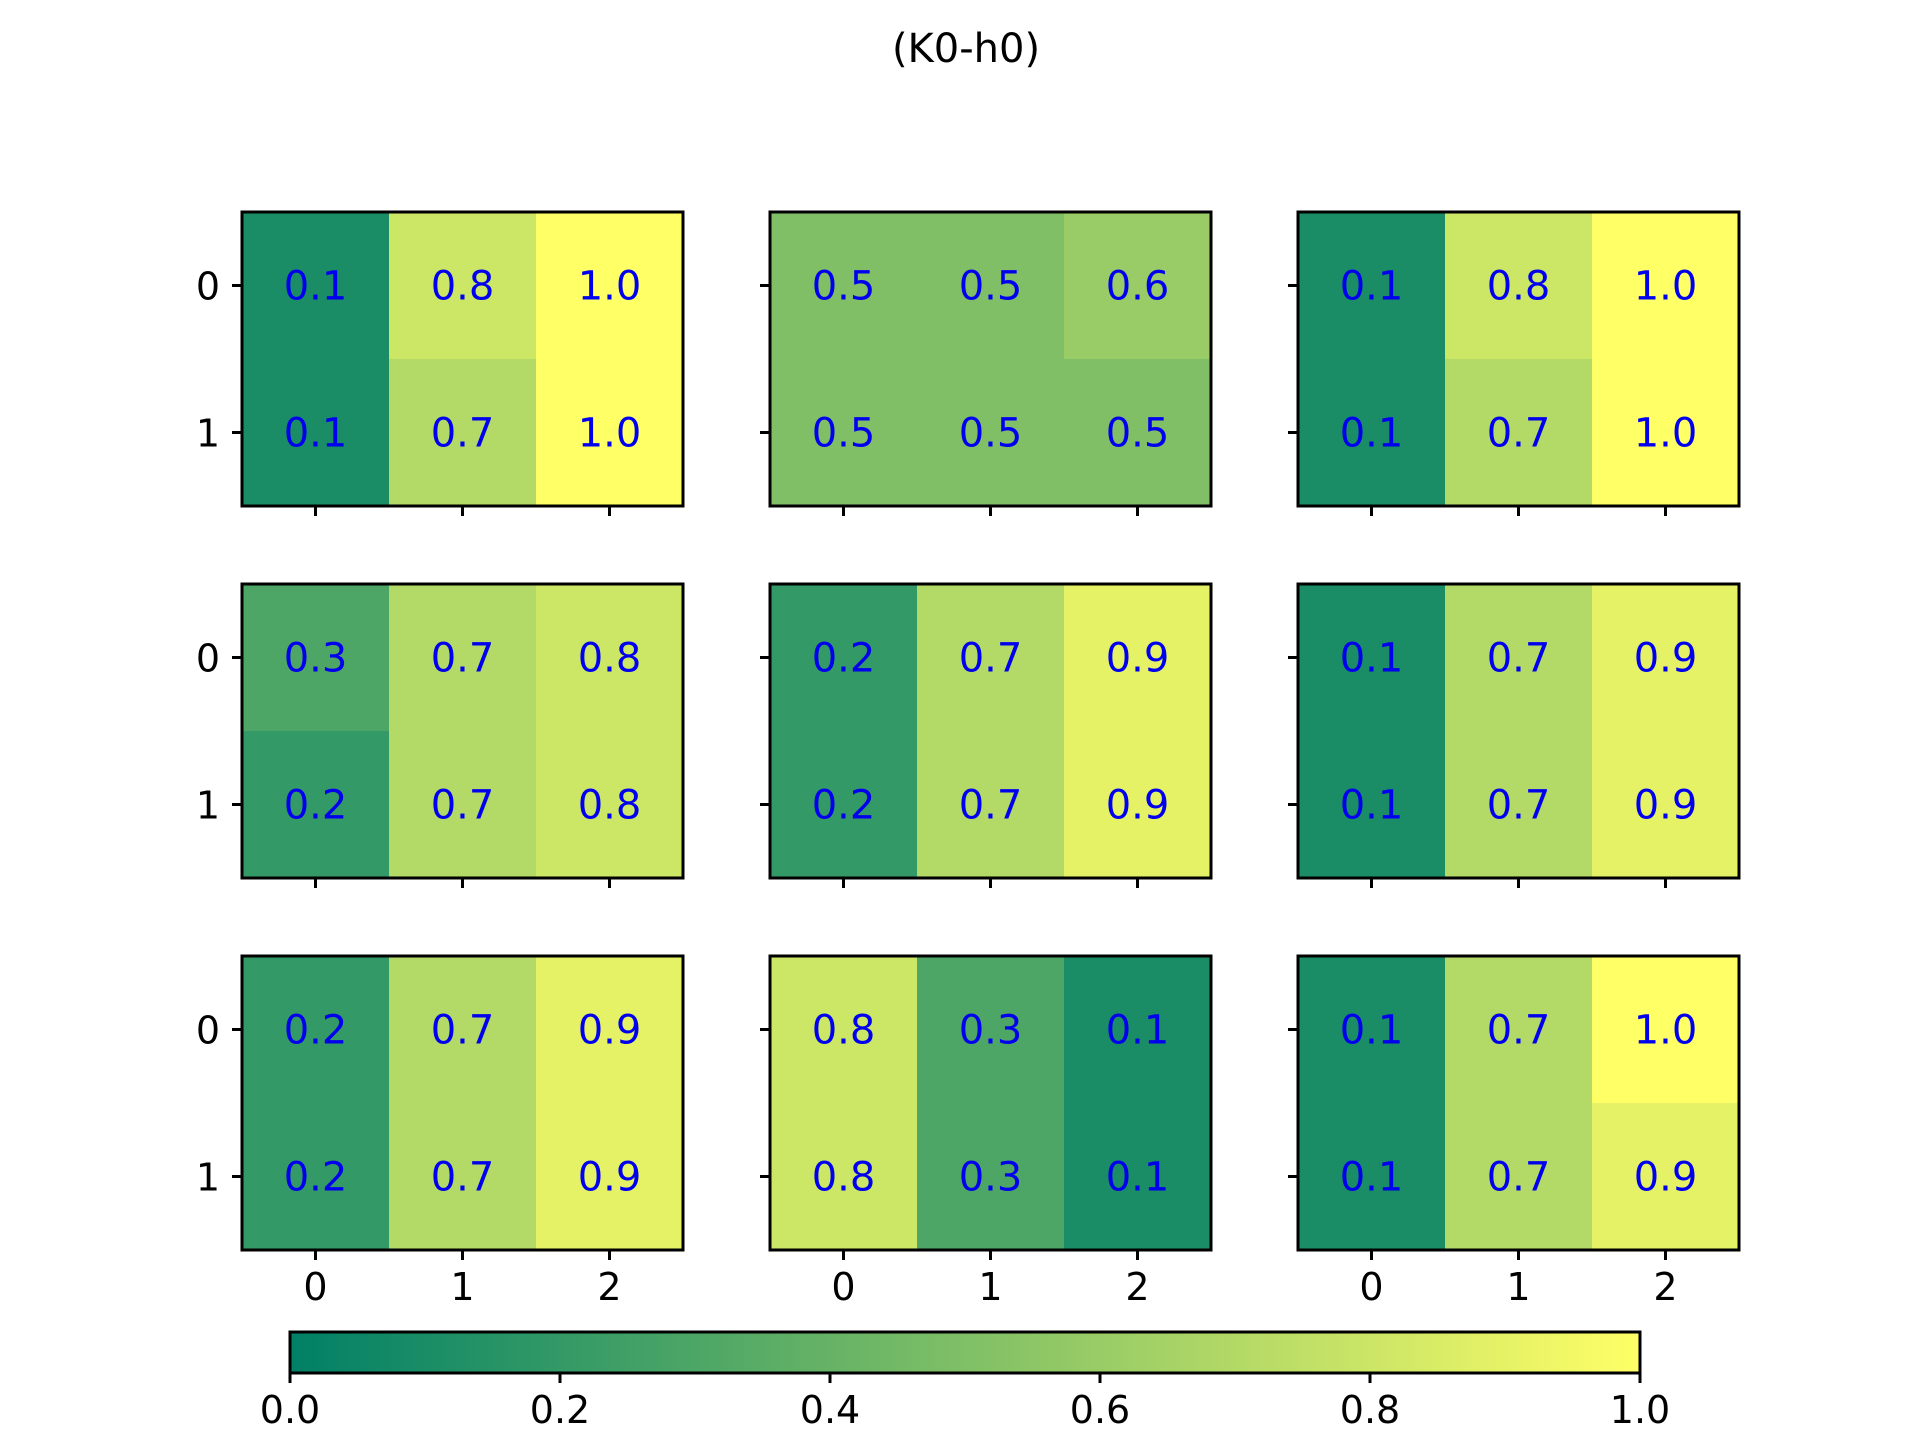 The image size is (1920, 1445). What do you see at coordinates (830, 1410) in the screenshot?
I see `colorbar-tick-label: 0.4` at bounding box center [830, 1410].